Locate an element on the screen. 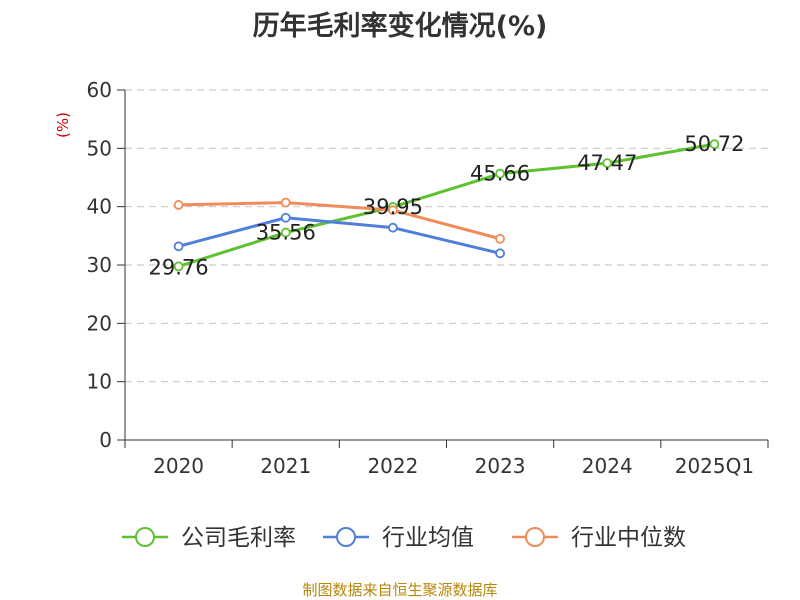 This screenshot has width=800, height=600. data-label: 29.76 is located at coordinates (179, 267).